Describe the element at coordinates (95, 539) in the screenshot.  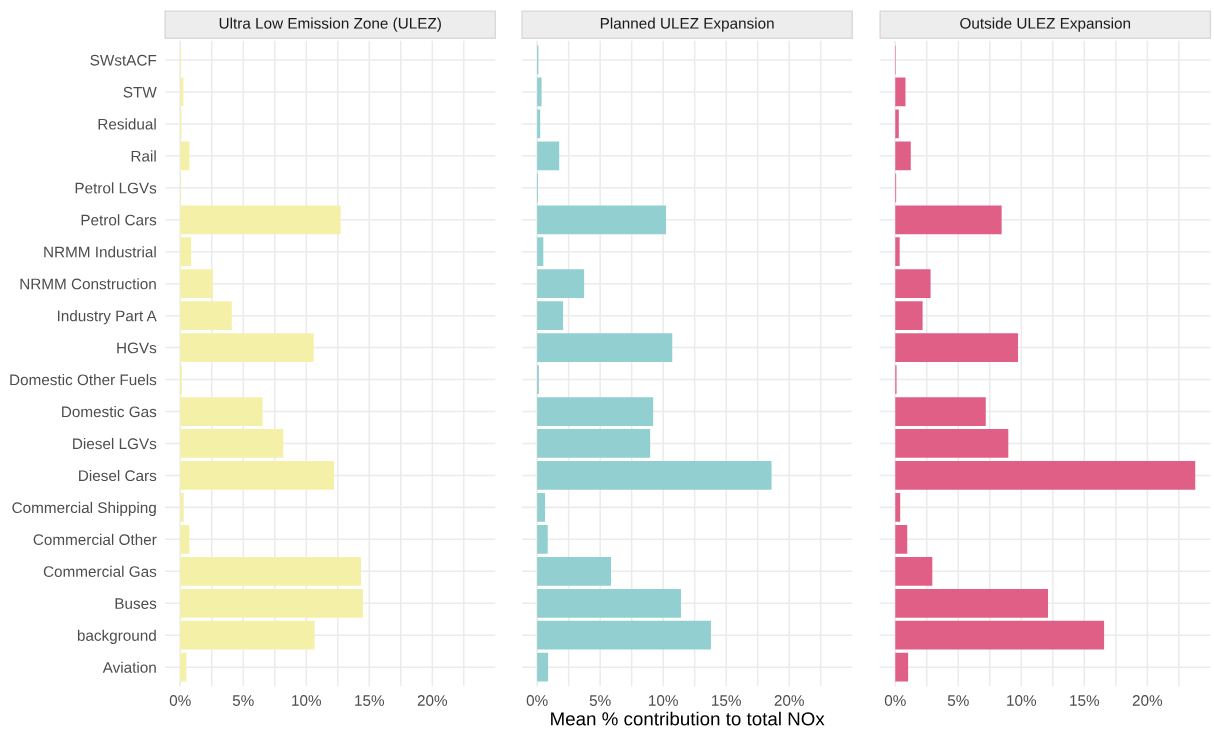
I see `y-tick-label: Commercial Other` at that location.